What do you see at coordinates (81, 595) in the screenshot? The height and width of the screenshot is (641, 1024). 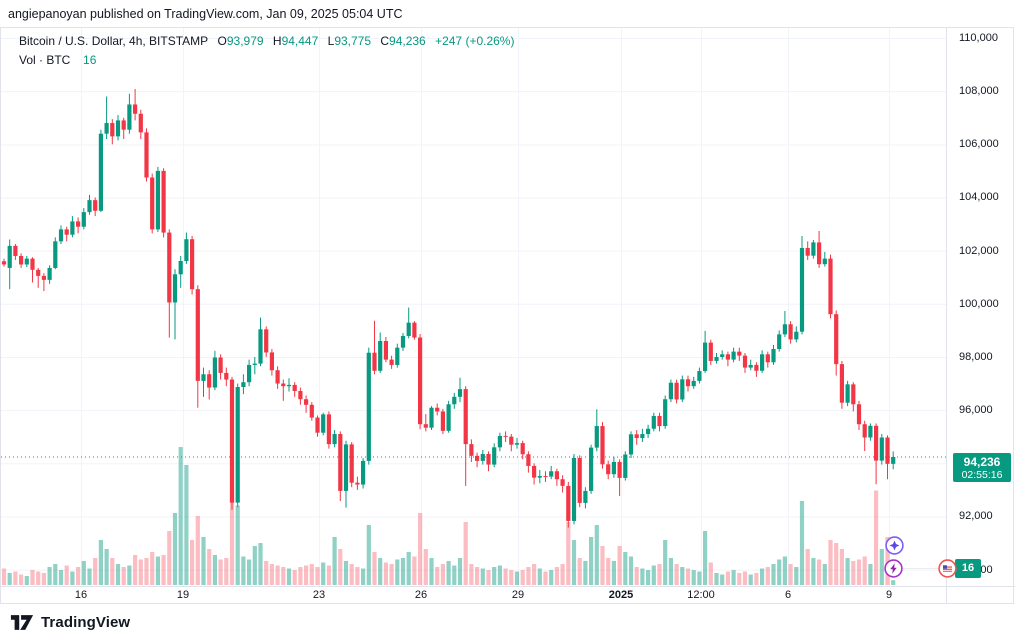 I see `x-axis-label: 16` at bounding box center [81, 595].